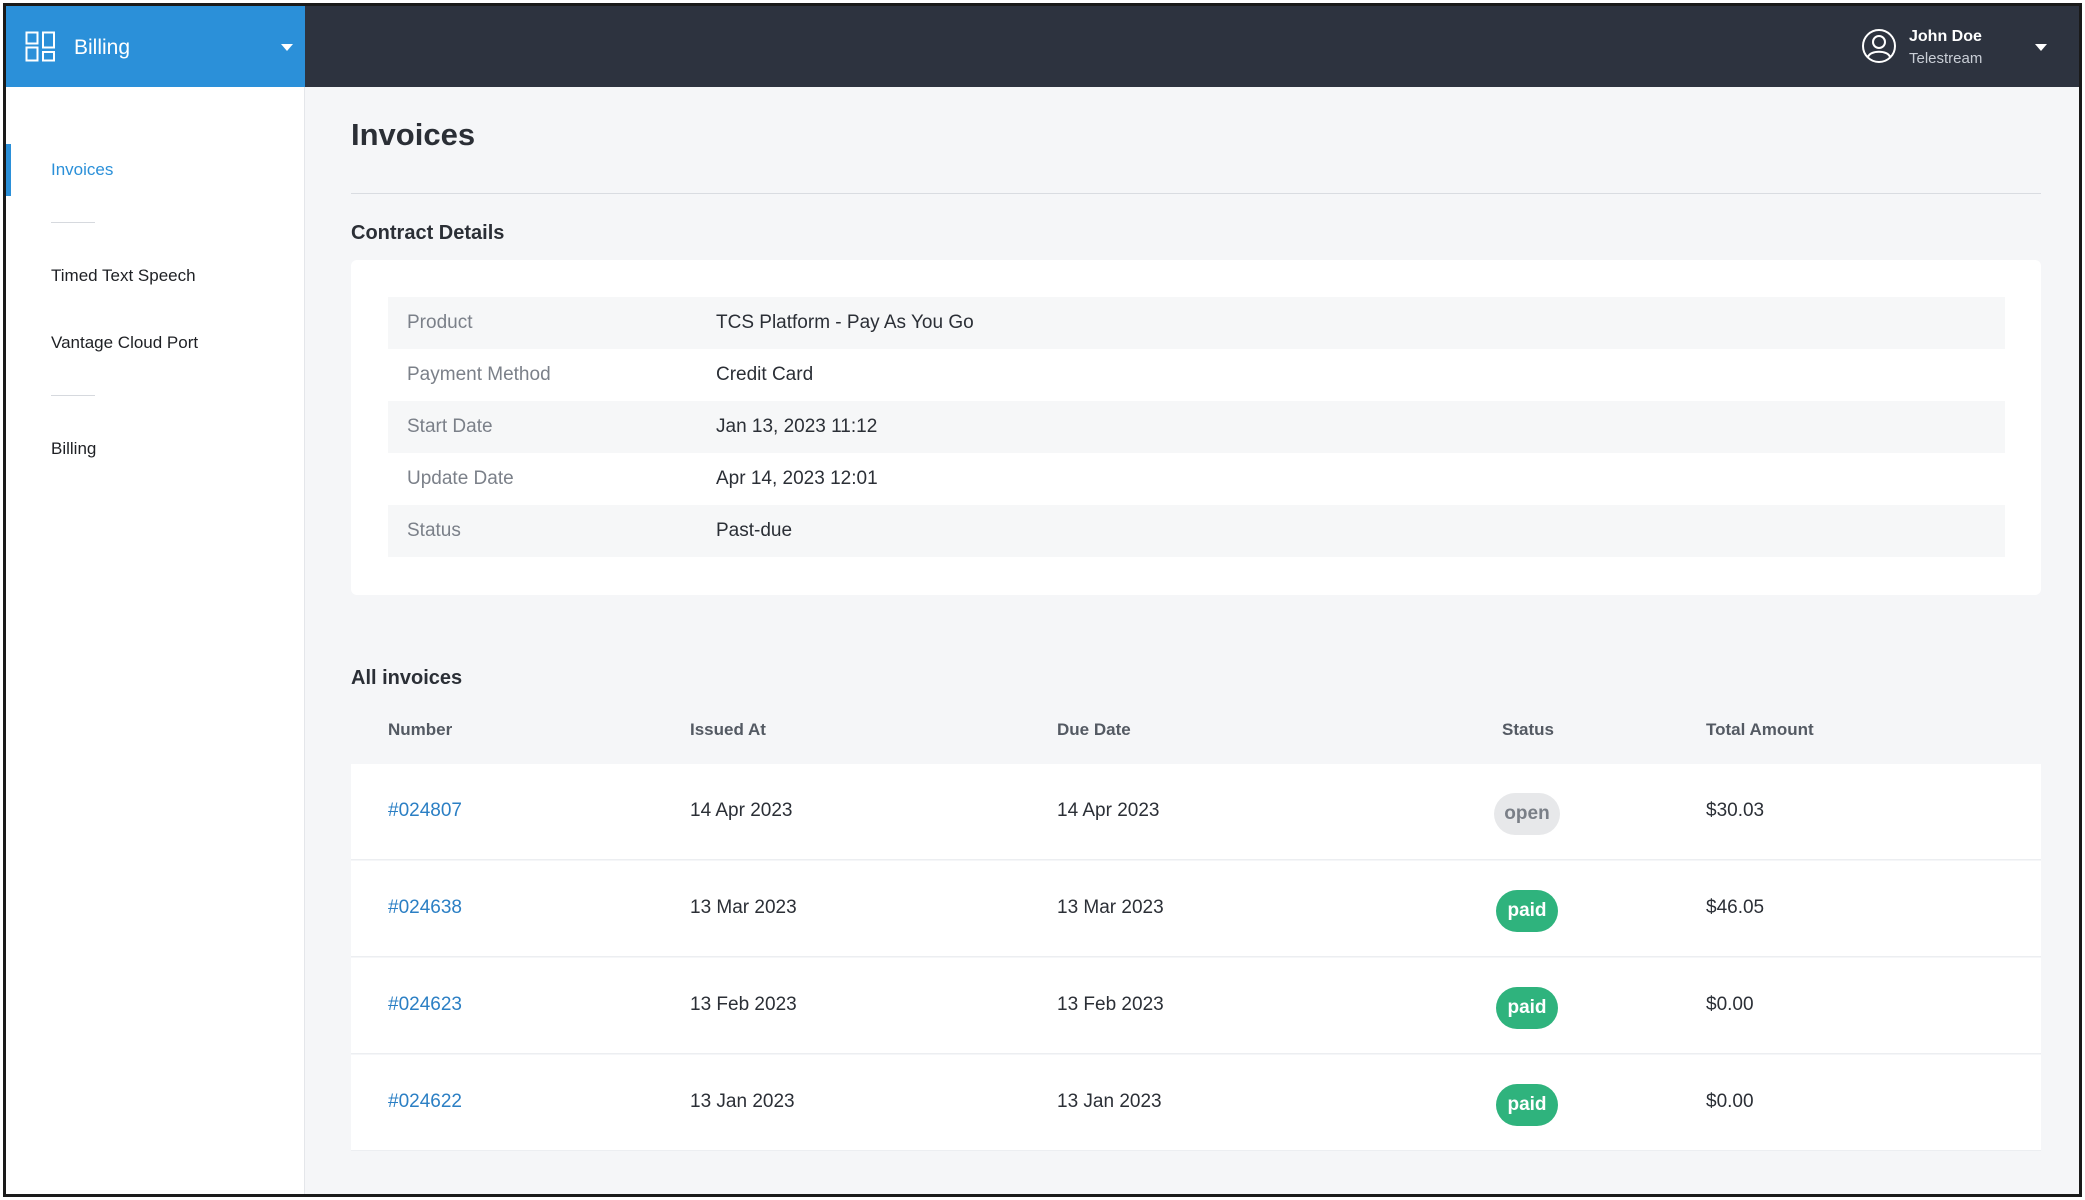  What do you see at coordinates (123, 275) in the screenshot?
I see `sidebar-item-label: Timed Text Speech` at bounding box center [123, 275].